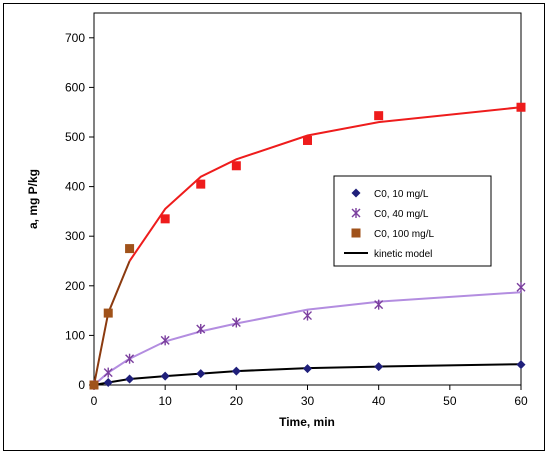 This screenshot has height=456, width=550. I want to click on y-axis-ticks: 0 100 200 300 400 500 600 700, so click(79, 211).